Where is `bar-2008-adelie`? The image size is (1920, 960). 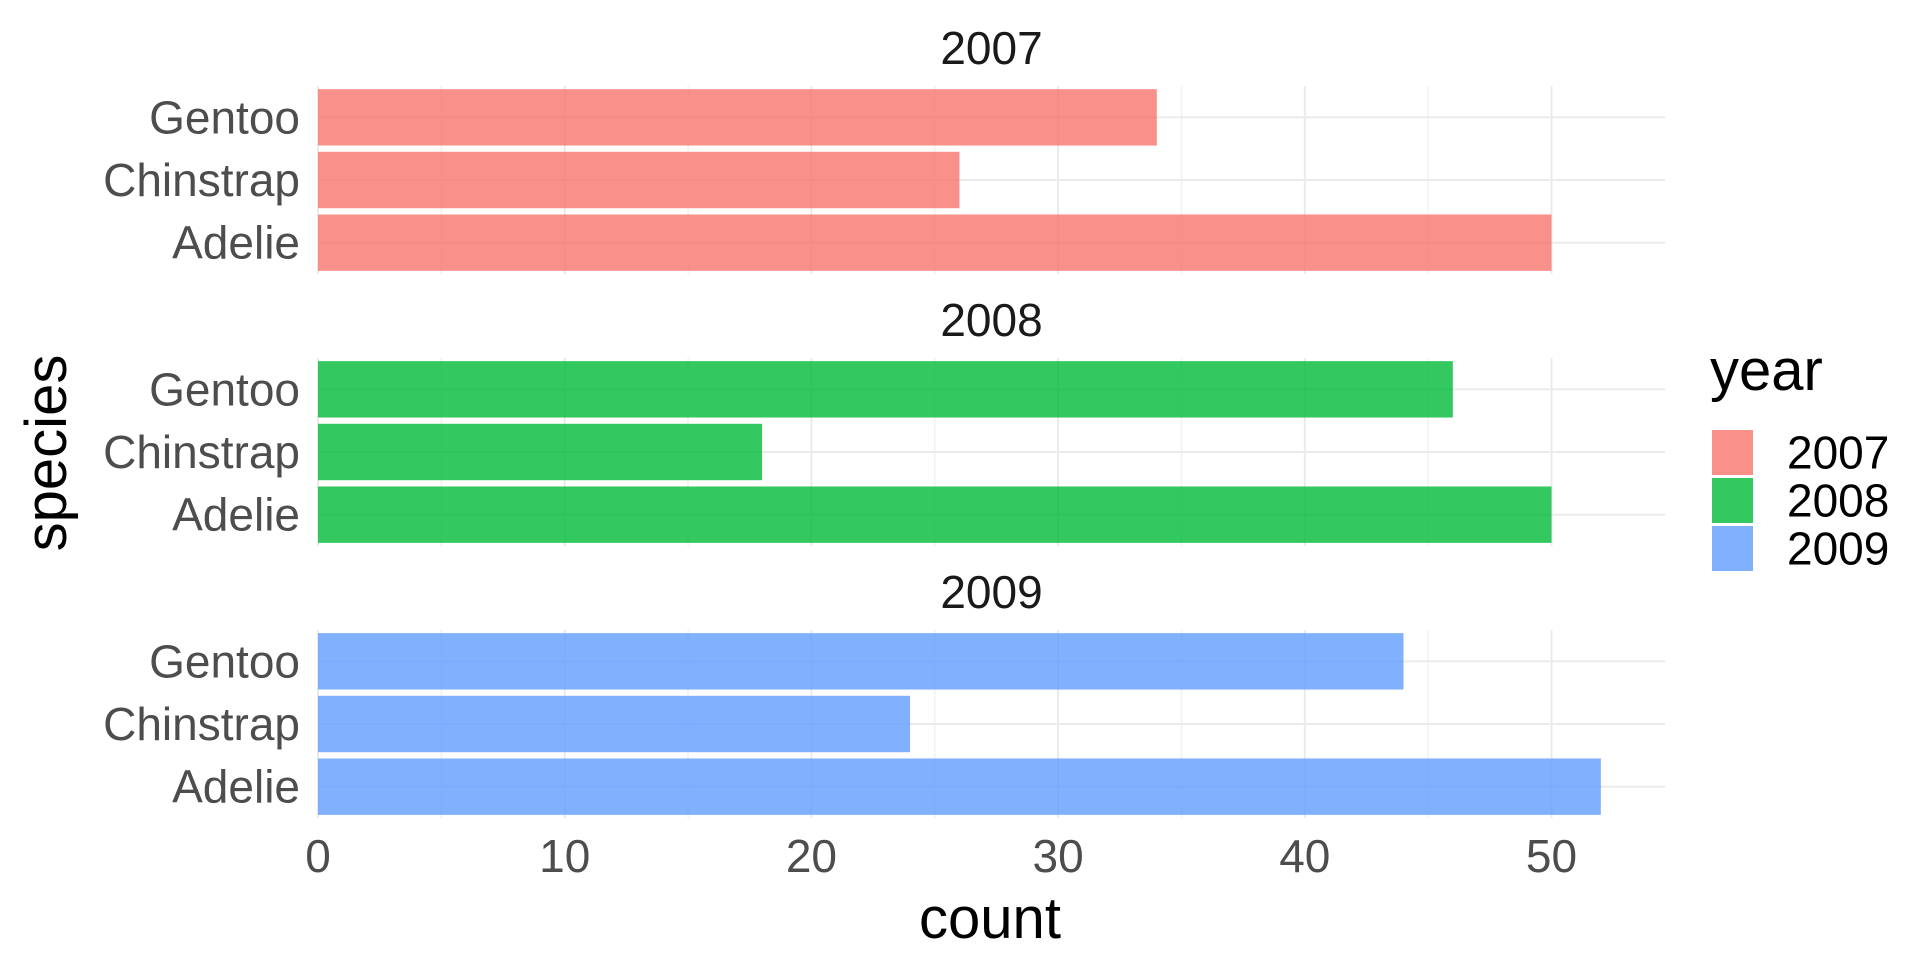 bar-2008-adelie is located at coordinates (935, 514).